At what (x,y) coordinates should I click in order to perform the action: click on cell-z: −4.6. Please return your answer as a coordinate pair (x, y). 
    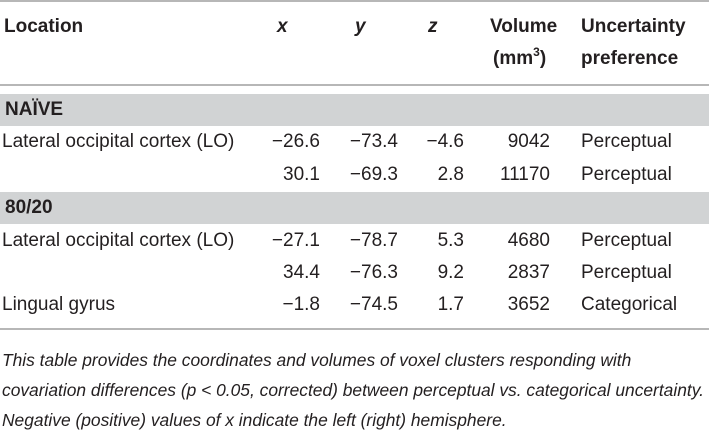
    Looking at the image, I should click on (445, 141).